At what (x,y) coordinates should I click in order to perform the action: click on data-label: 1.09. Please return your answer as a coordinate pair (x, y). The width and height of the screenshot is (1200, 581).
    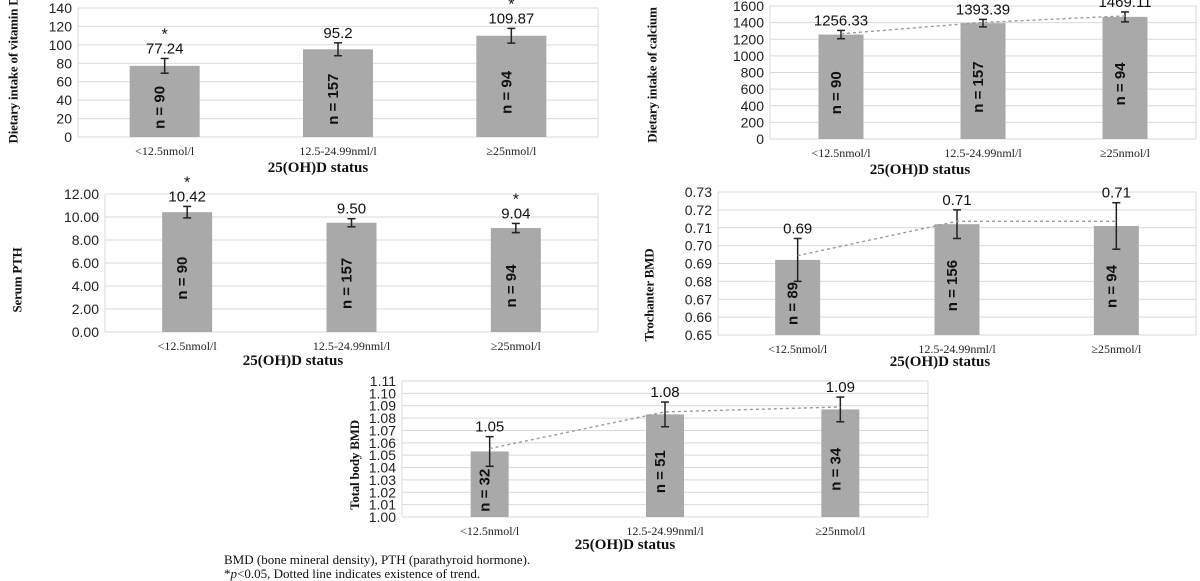
    Looking at the image, I should click on (840, 387).